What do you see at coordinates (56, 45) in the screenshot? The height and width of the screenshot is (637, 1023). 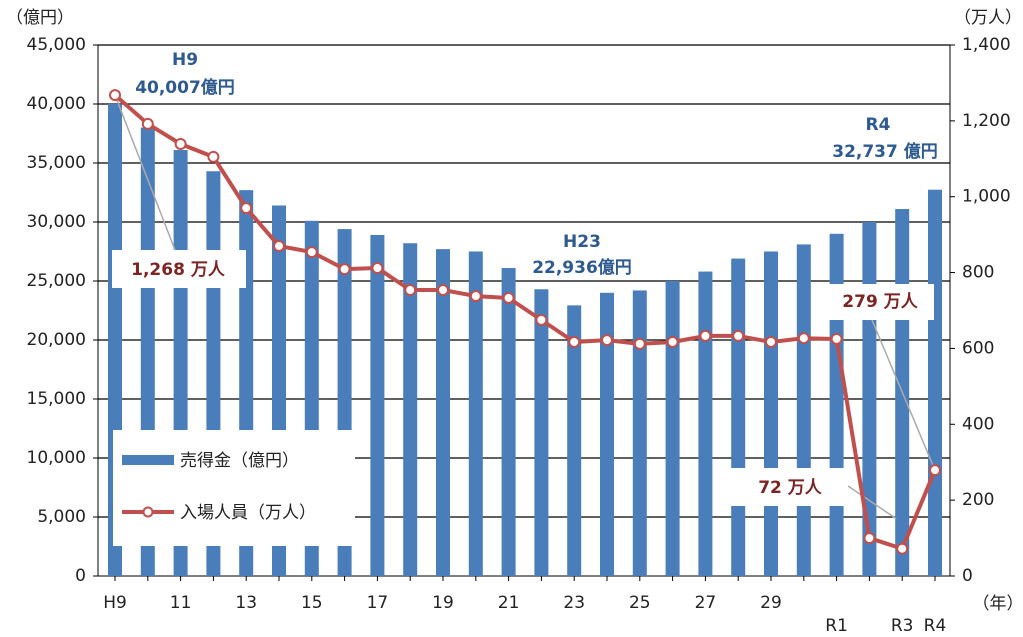 I see `y-tick-label: 45,000` at bounding box center [56, 45].